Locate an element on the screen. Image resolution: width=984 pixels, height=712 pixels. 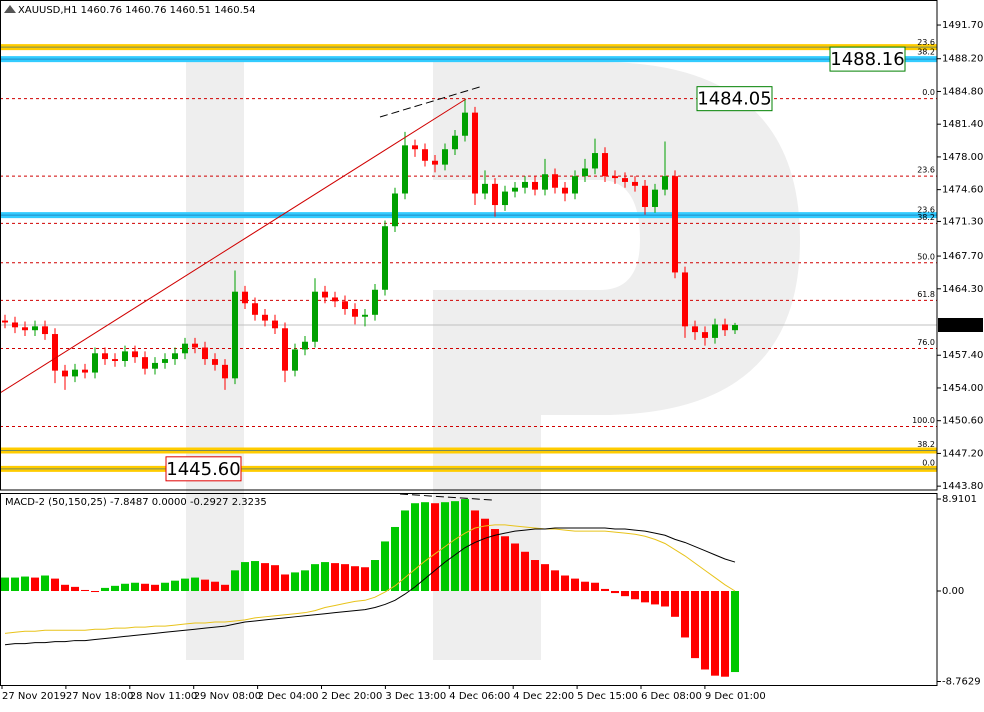
y-tick-label: 0.00 is located at coordinates (953, 591).